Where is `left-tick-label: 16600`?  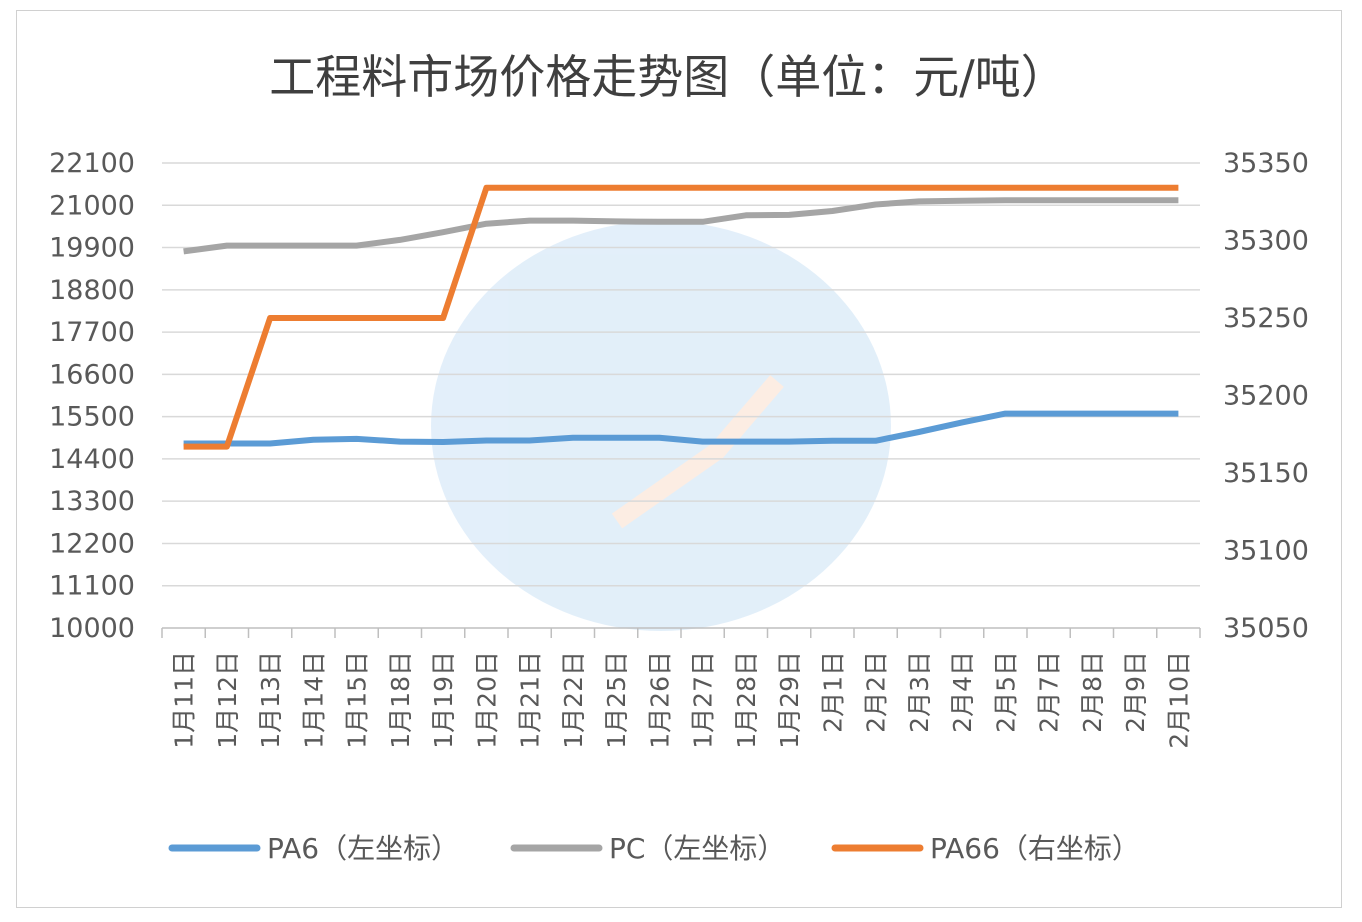 left-tick-label: 16600 is located at coordinates (92, 374).